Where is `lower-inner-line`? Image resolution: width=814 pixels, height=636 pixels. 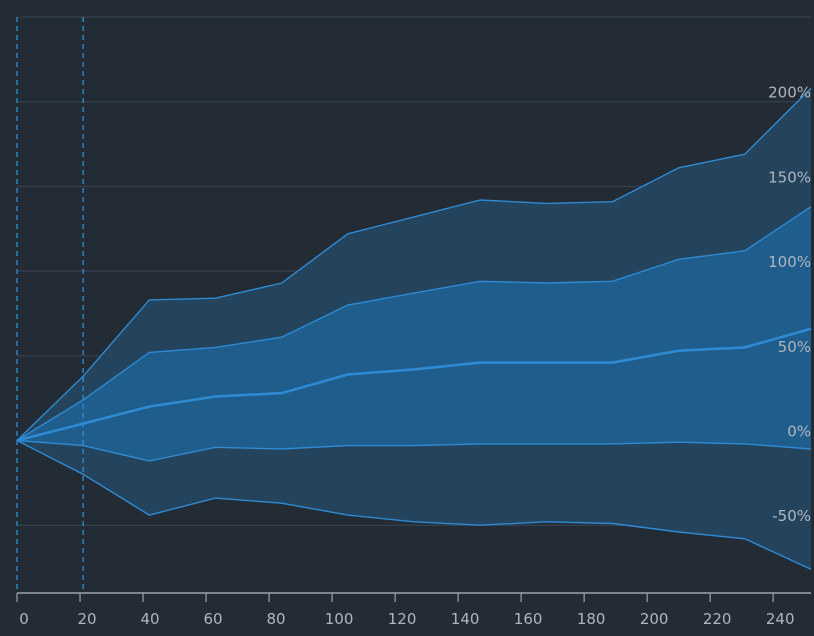
lower-inner-line is located at coordinates (414, 450).